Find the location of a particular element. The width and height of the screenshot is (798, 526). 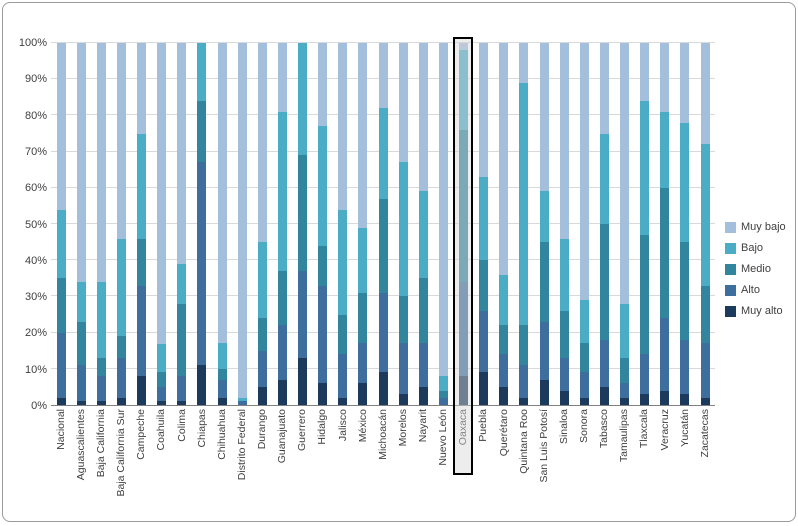

x-axis-label-slot: Oaxaca is located at coordinates (464, 464).